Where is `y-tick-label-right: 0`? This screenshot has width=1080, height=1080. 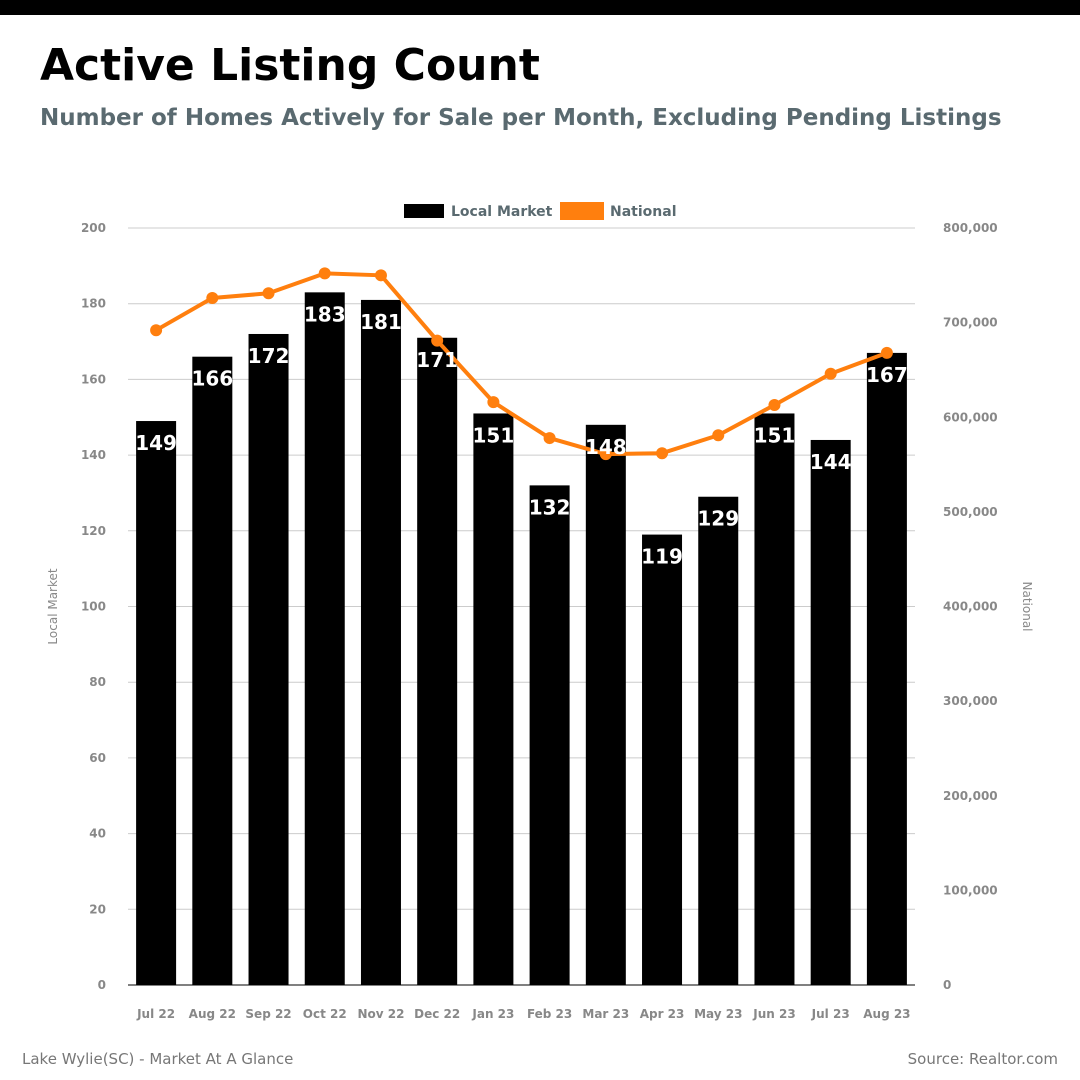
y-tick-label-right: 0 is located at coordinates (947, 985).